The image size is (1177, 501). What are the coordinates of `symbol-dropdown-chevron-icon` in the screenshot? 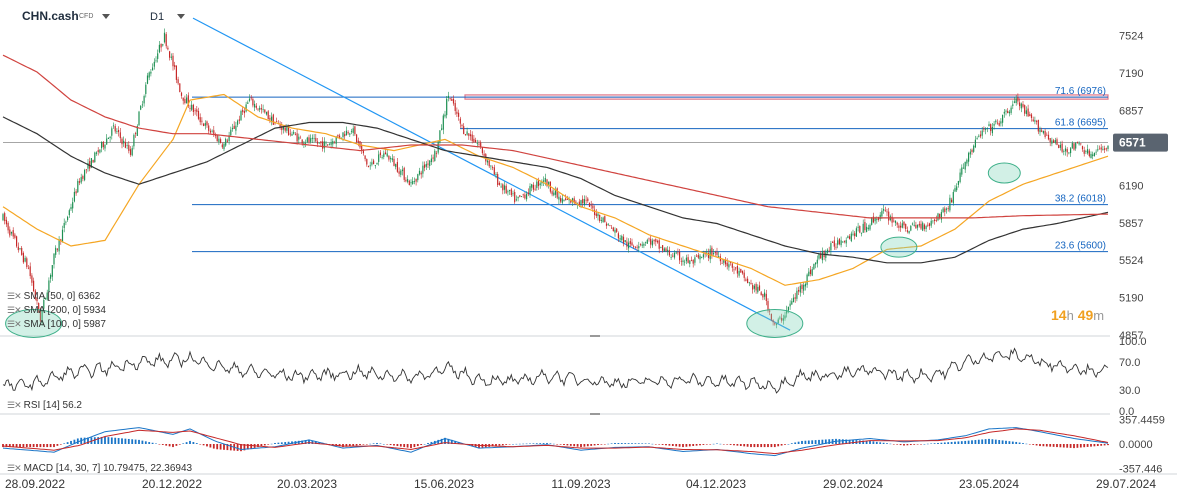 It's located at (106, 16).